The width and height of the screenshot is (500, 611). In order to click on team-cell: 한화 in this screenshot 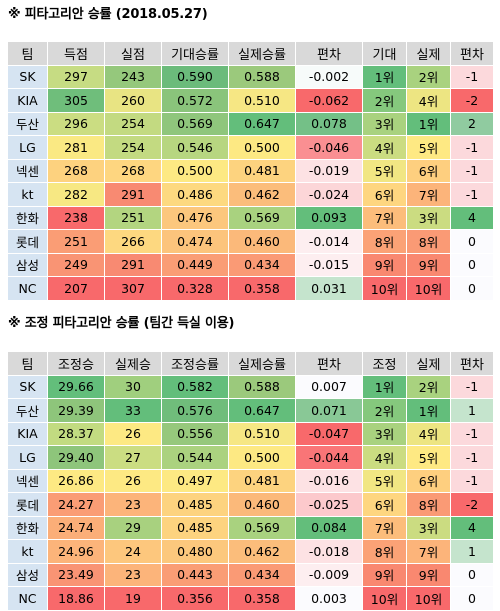, I will do `click(27, 217)`.